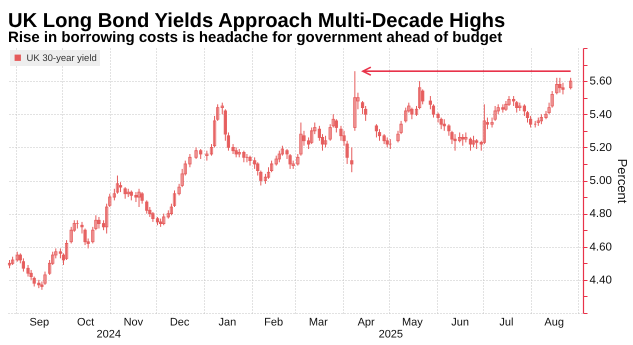 The image size is (633, 345). Describe the element at coordinates (601, 114) in the screenshot. I see `y-tick-label: 5.40` at that location.